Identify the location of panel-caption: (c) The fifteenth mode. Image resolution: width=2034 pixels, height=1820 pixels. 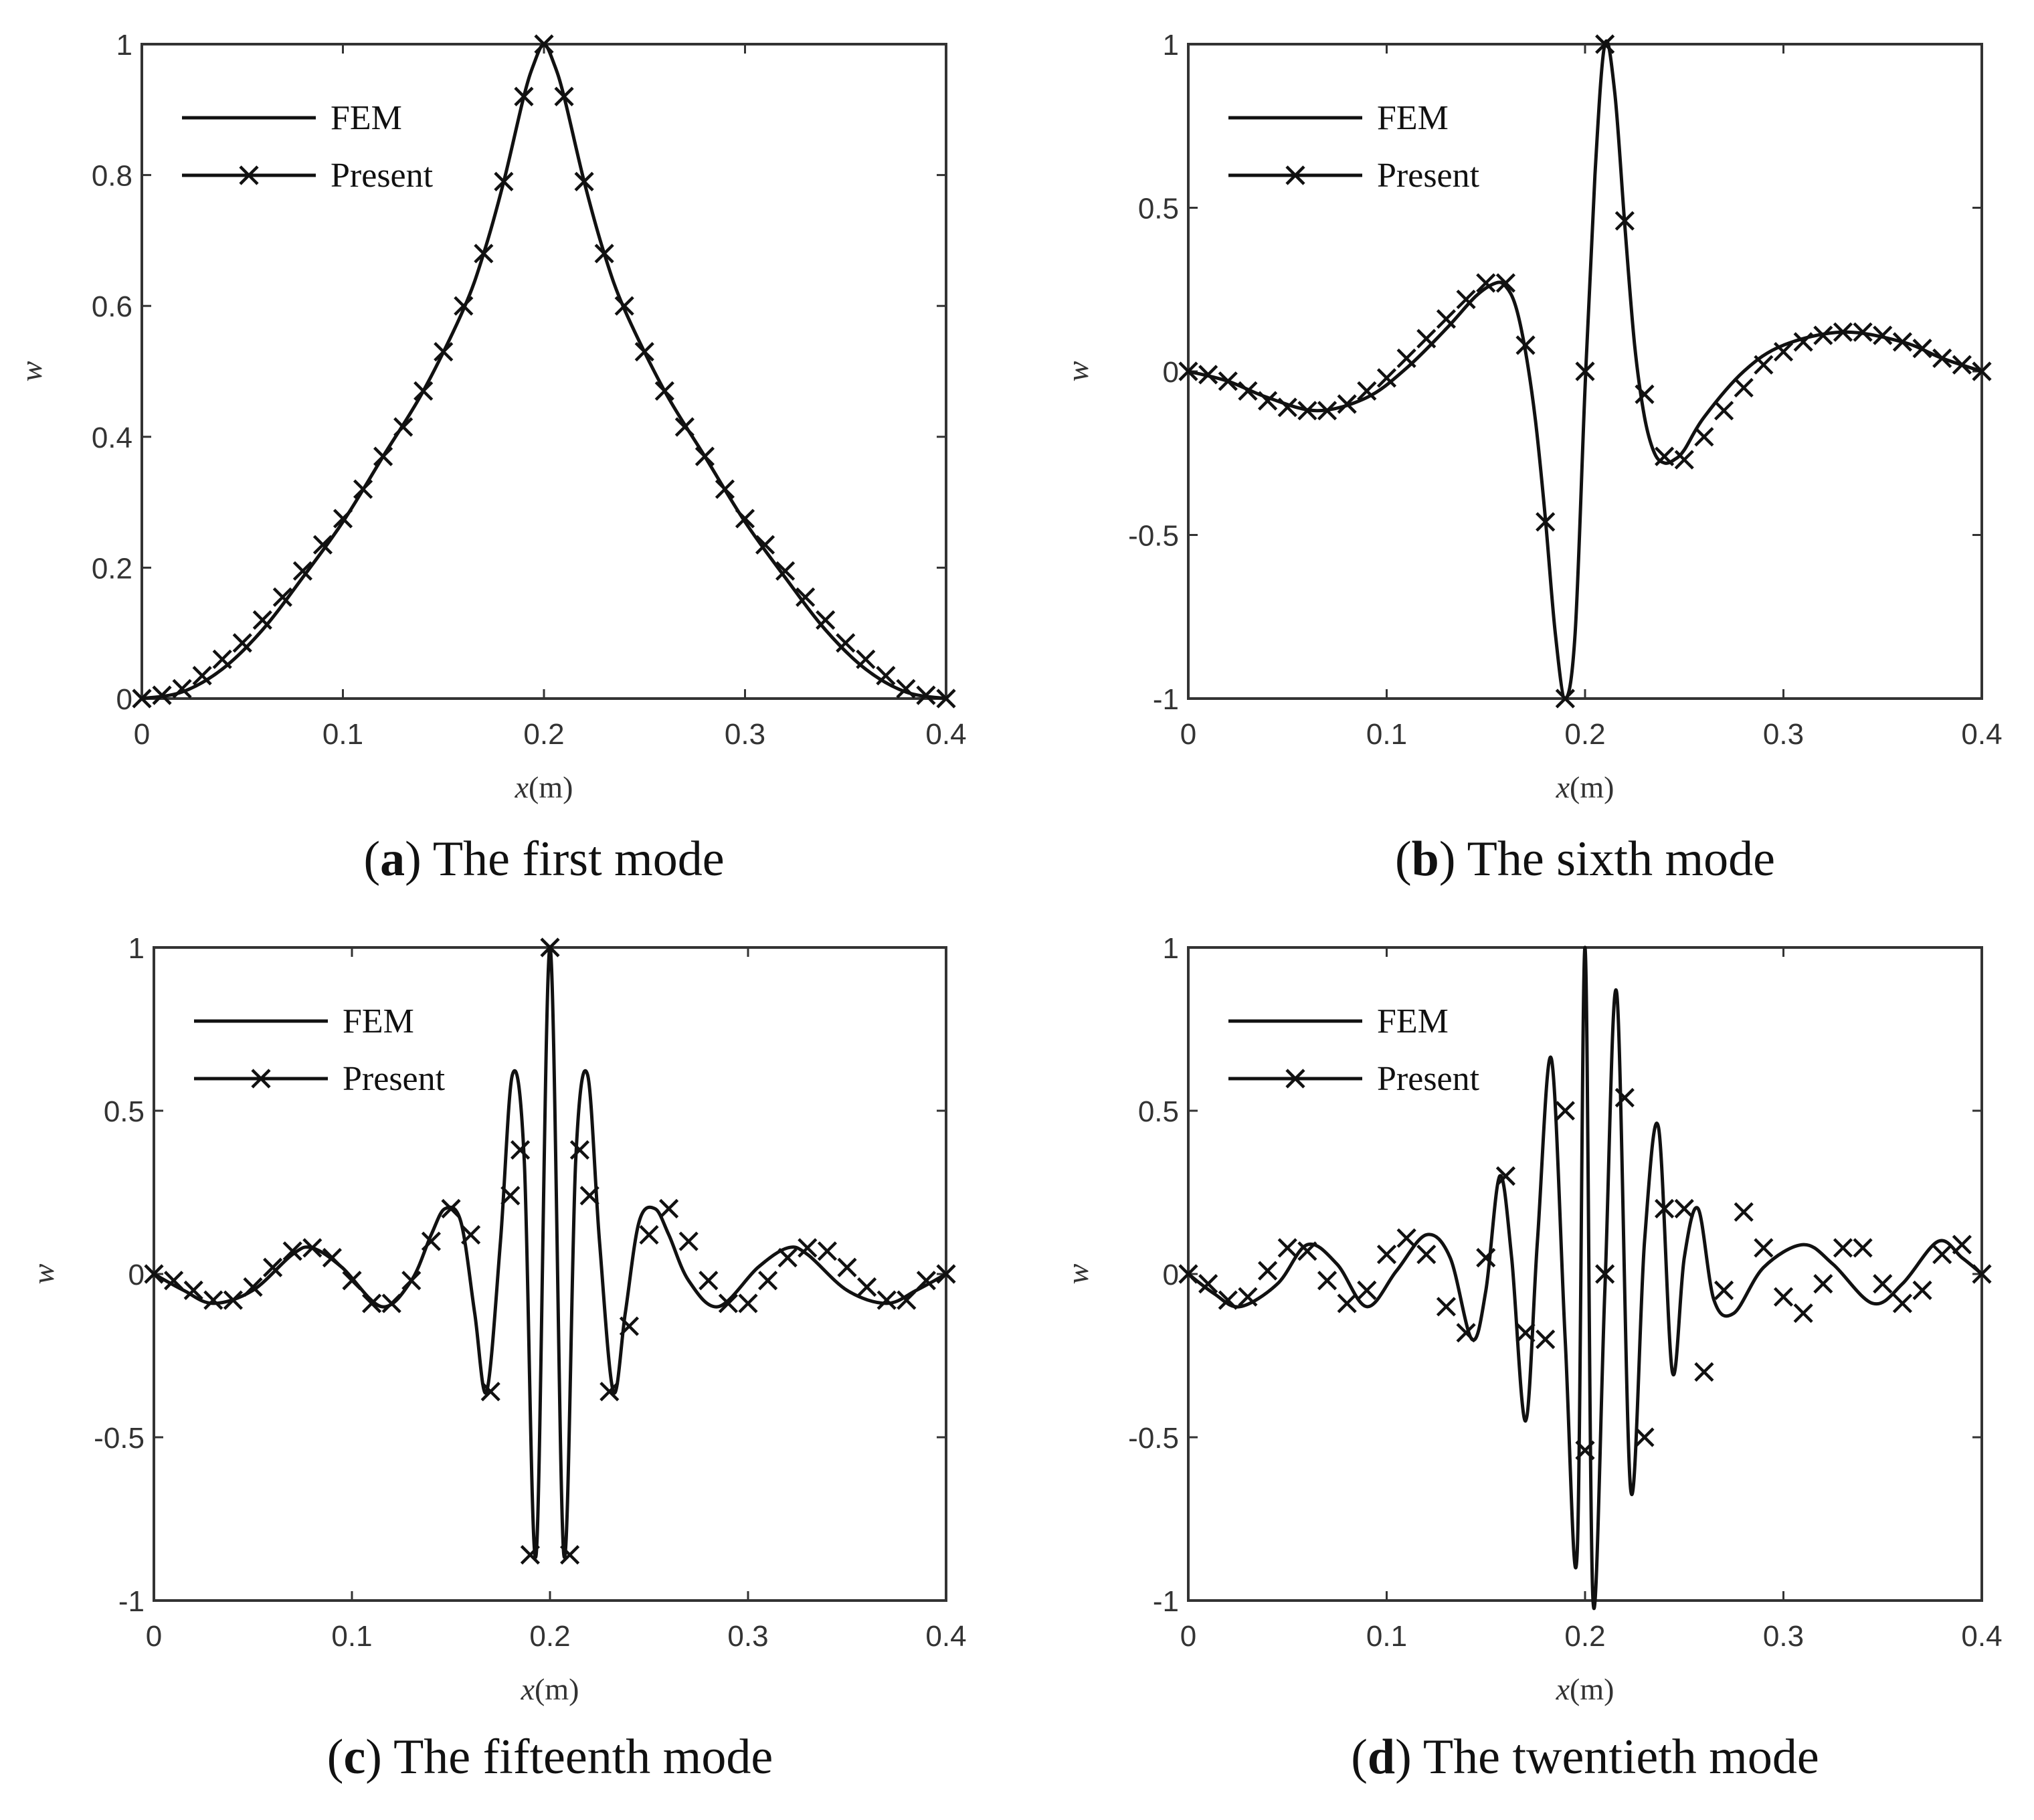
(550, 1757).